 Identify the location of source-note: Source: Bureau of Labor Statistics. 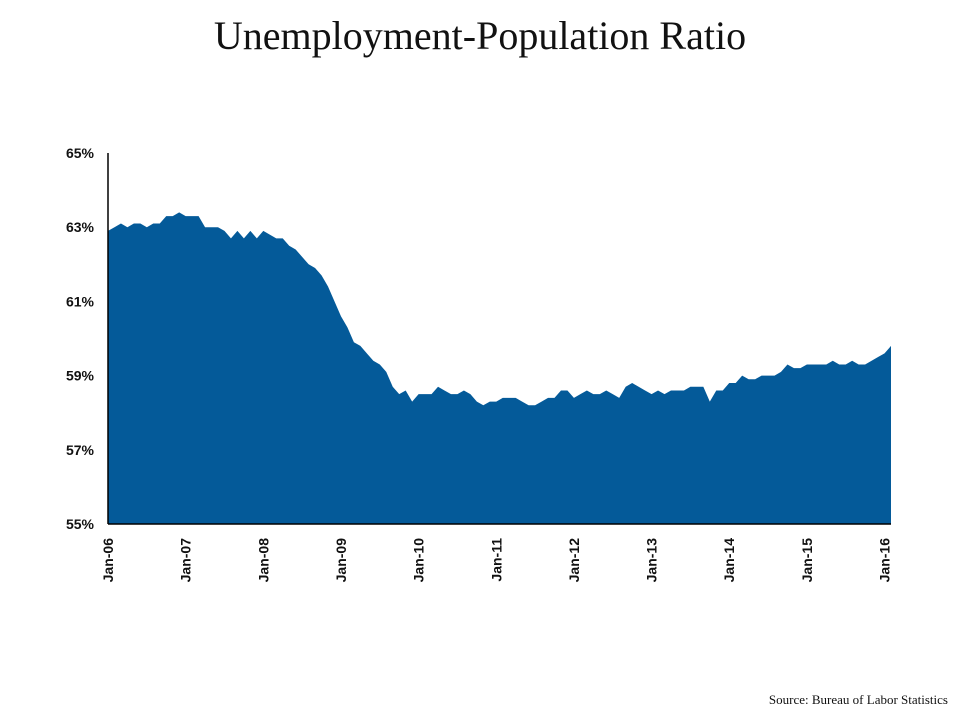
(858, 699).